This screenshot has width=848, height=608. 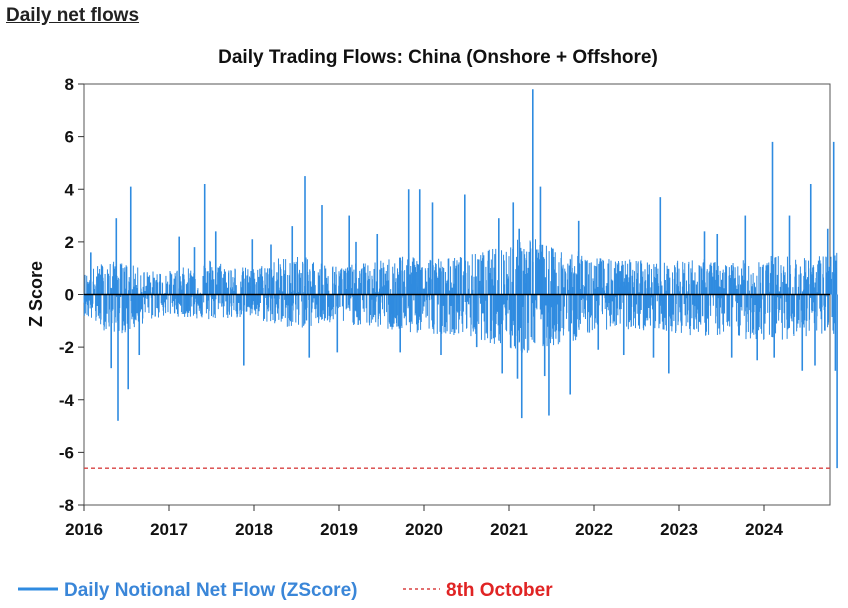 I want to click on y-tick-label: 2, so click(x=69, y=242).